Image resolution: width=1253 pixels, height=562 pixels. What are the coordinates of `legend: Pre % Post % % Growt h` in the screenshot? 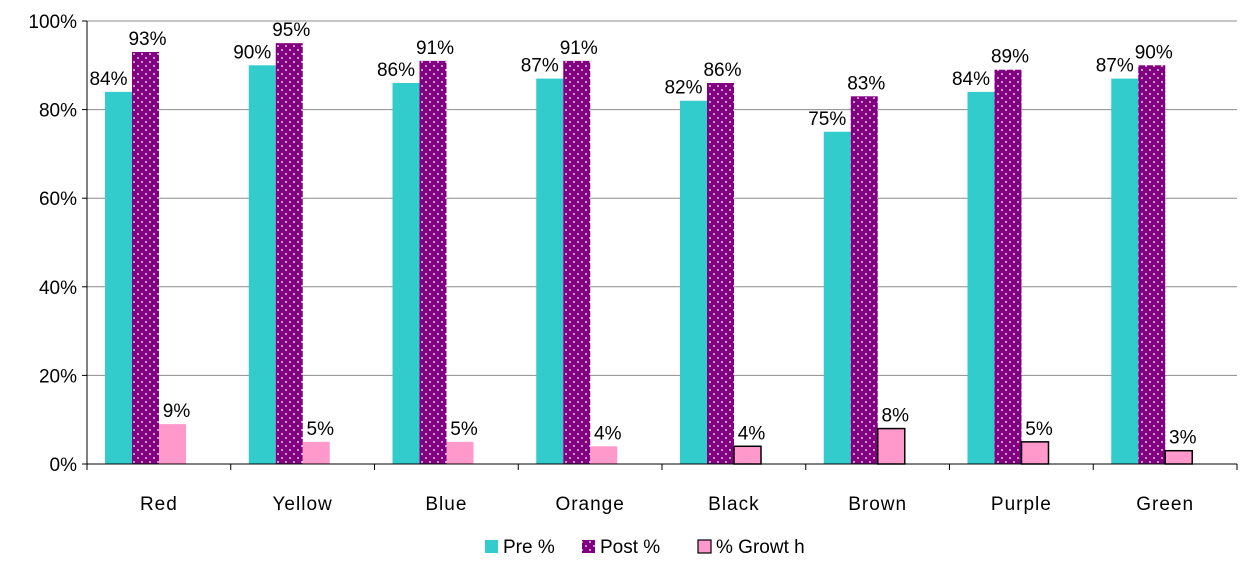 It's located at (645, 547).